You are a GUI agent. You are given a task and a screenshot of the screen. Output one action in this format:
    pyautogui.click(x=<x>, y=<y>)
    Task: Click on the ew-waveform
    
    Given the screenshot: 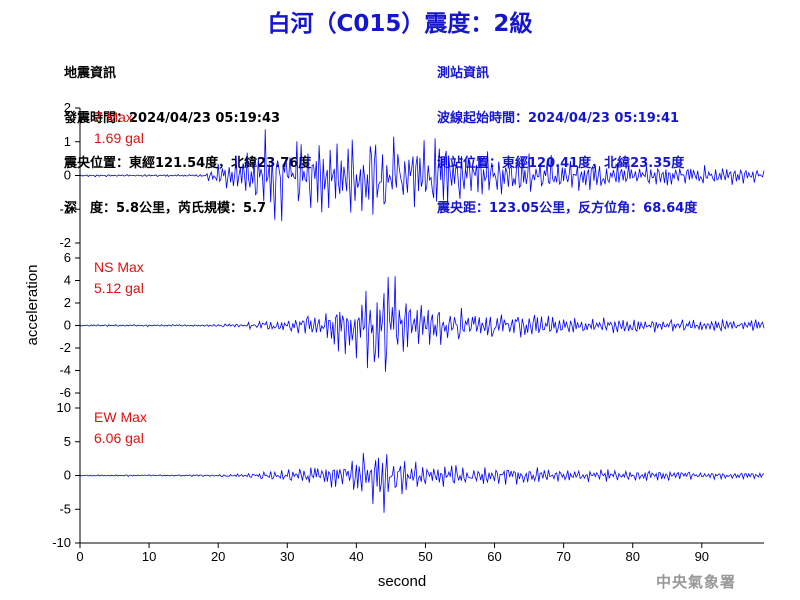 What is the action you would take?
    pyautogui.click(x=422, y=482)
    